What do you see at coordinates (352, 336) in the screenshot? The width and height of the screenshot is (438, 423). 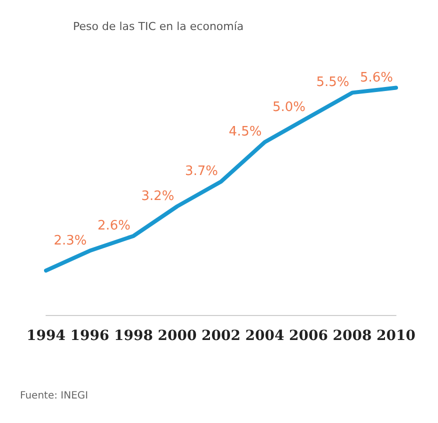 I see `x-tick-label: 2008` at bounding box center [352, 336].